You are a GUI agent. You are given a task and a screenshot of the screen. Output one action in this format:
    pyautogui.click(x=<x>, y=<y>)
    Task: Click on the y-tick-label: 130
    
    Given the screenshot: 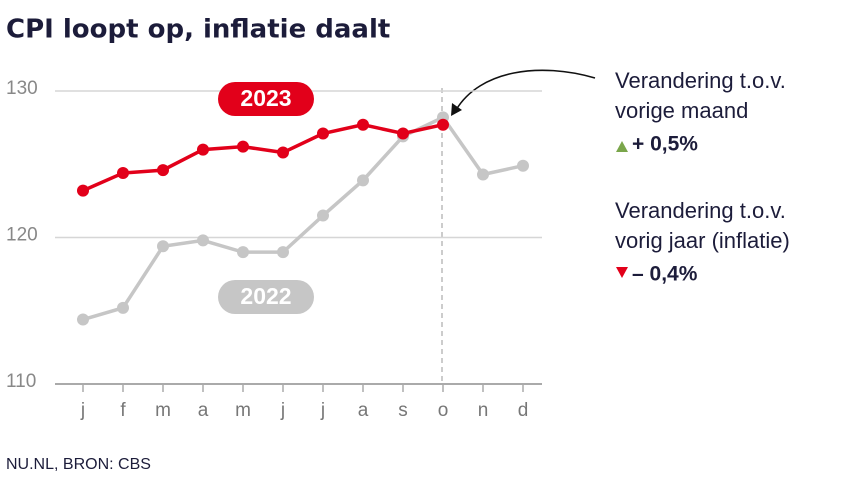 What is the action you would take?
    pyautogui.click(x=22, y=88)
    